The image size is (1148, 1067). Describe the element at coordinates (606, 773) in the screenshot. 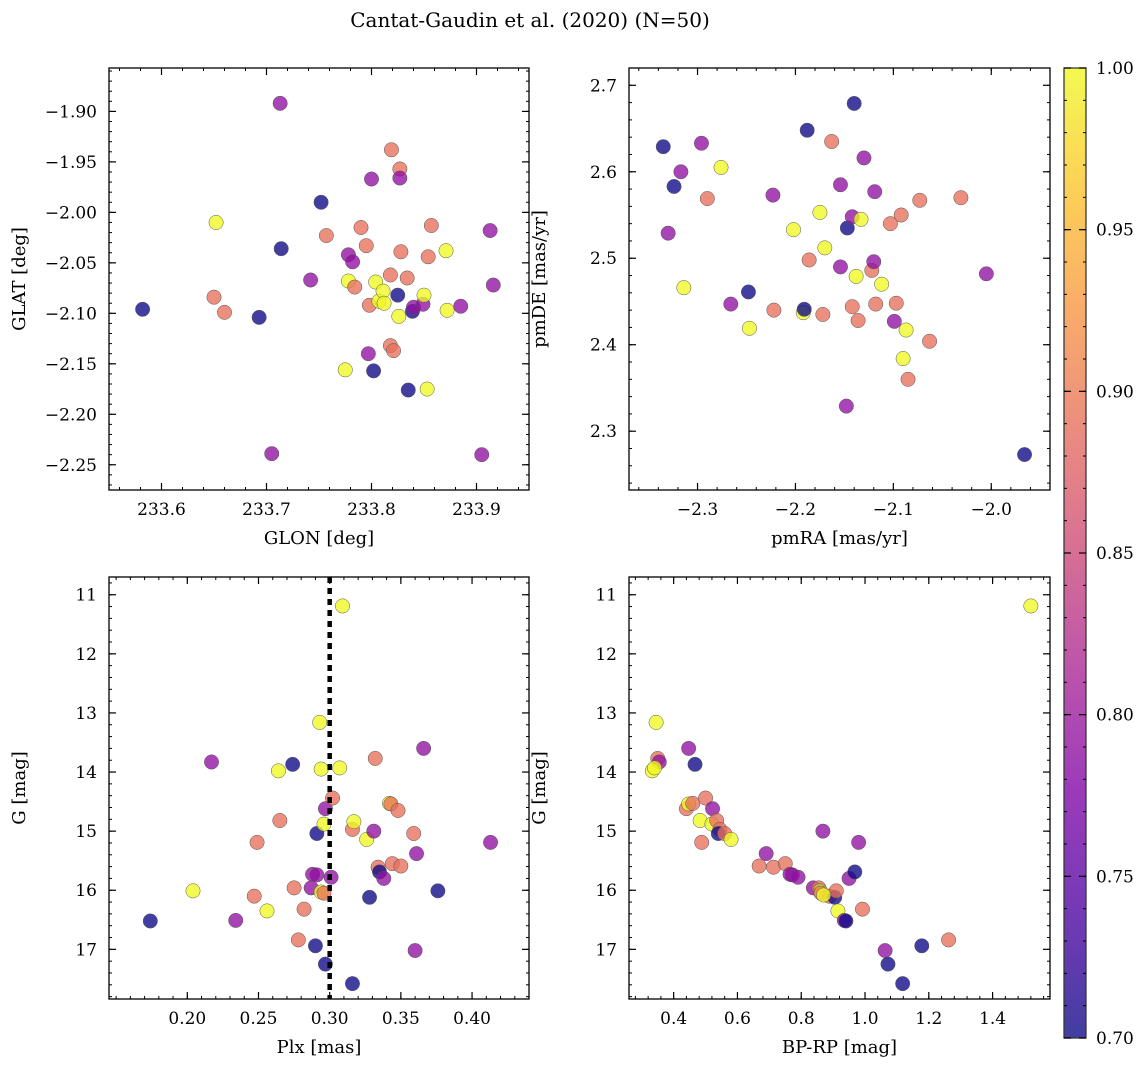

I see `y-tick-label: 14` at that location.